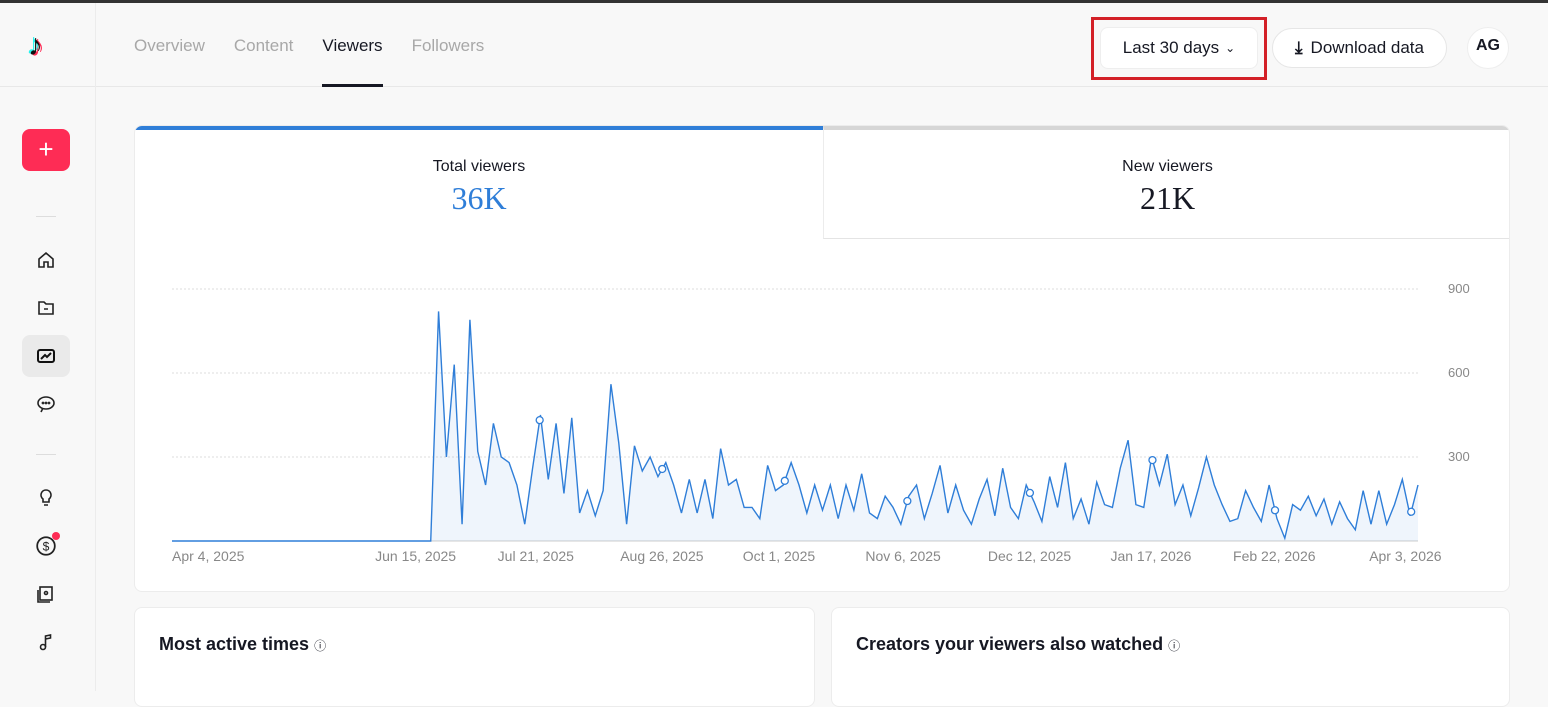 The width and height of the screenshot is (1548, 707). I want to click on sidebar-item-comments, so click(46, 404).